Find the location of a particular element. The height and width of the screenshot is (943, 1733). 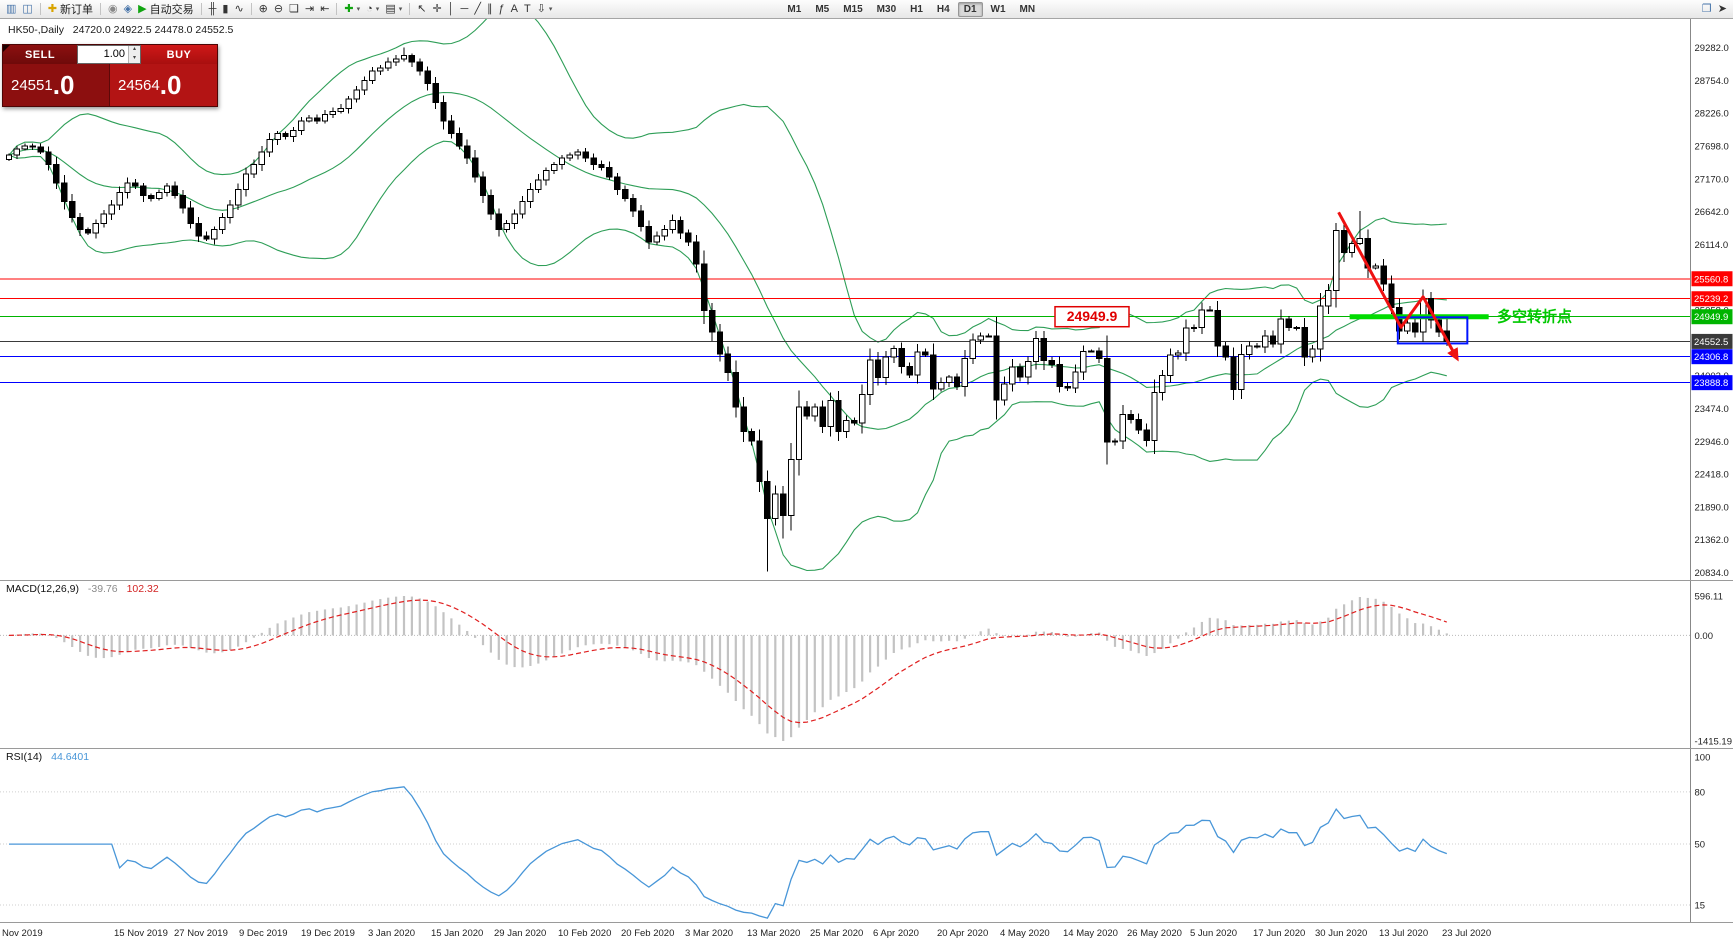

svg-text: 21362.0 is located at coordinates (1712, 540).